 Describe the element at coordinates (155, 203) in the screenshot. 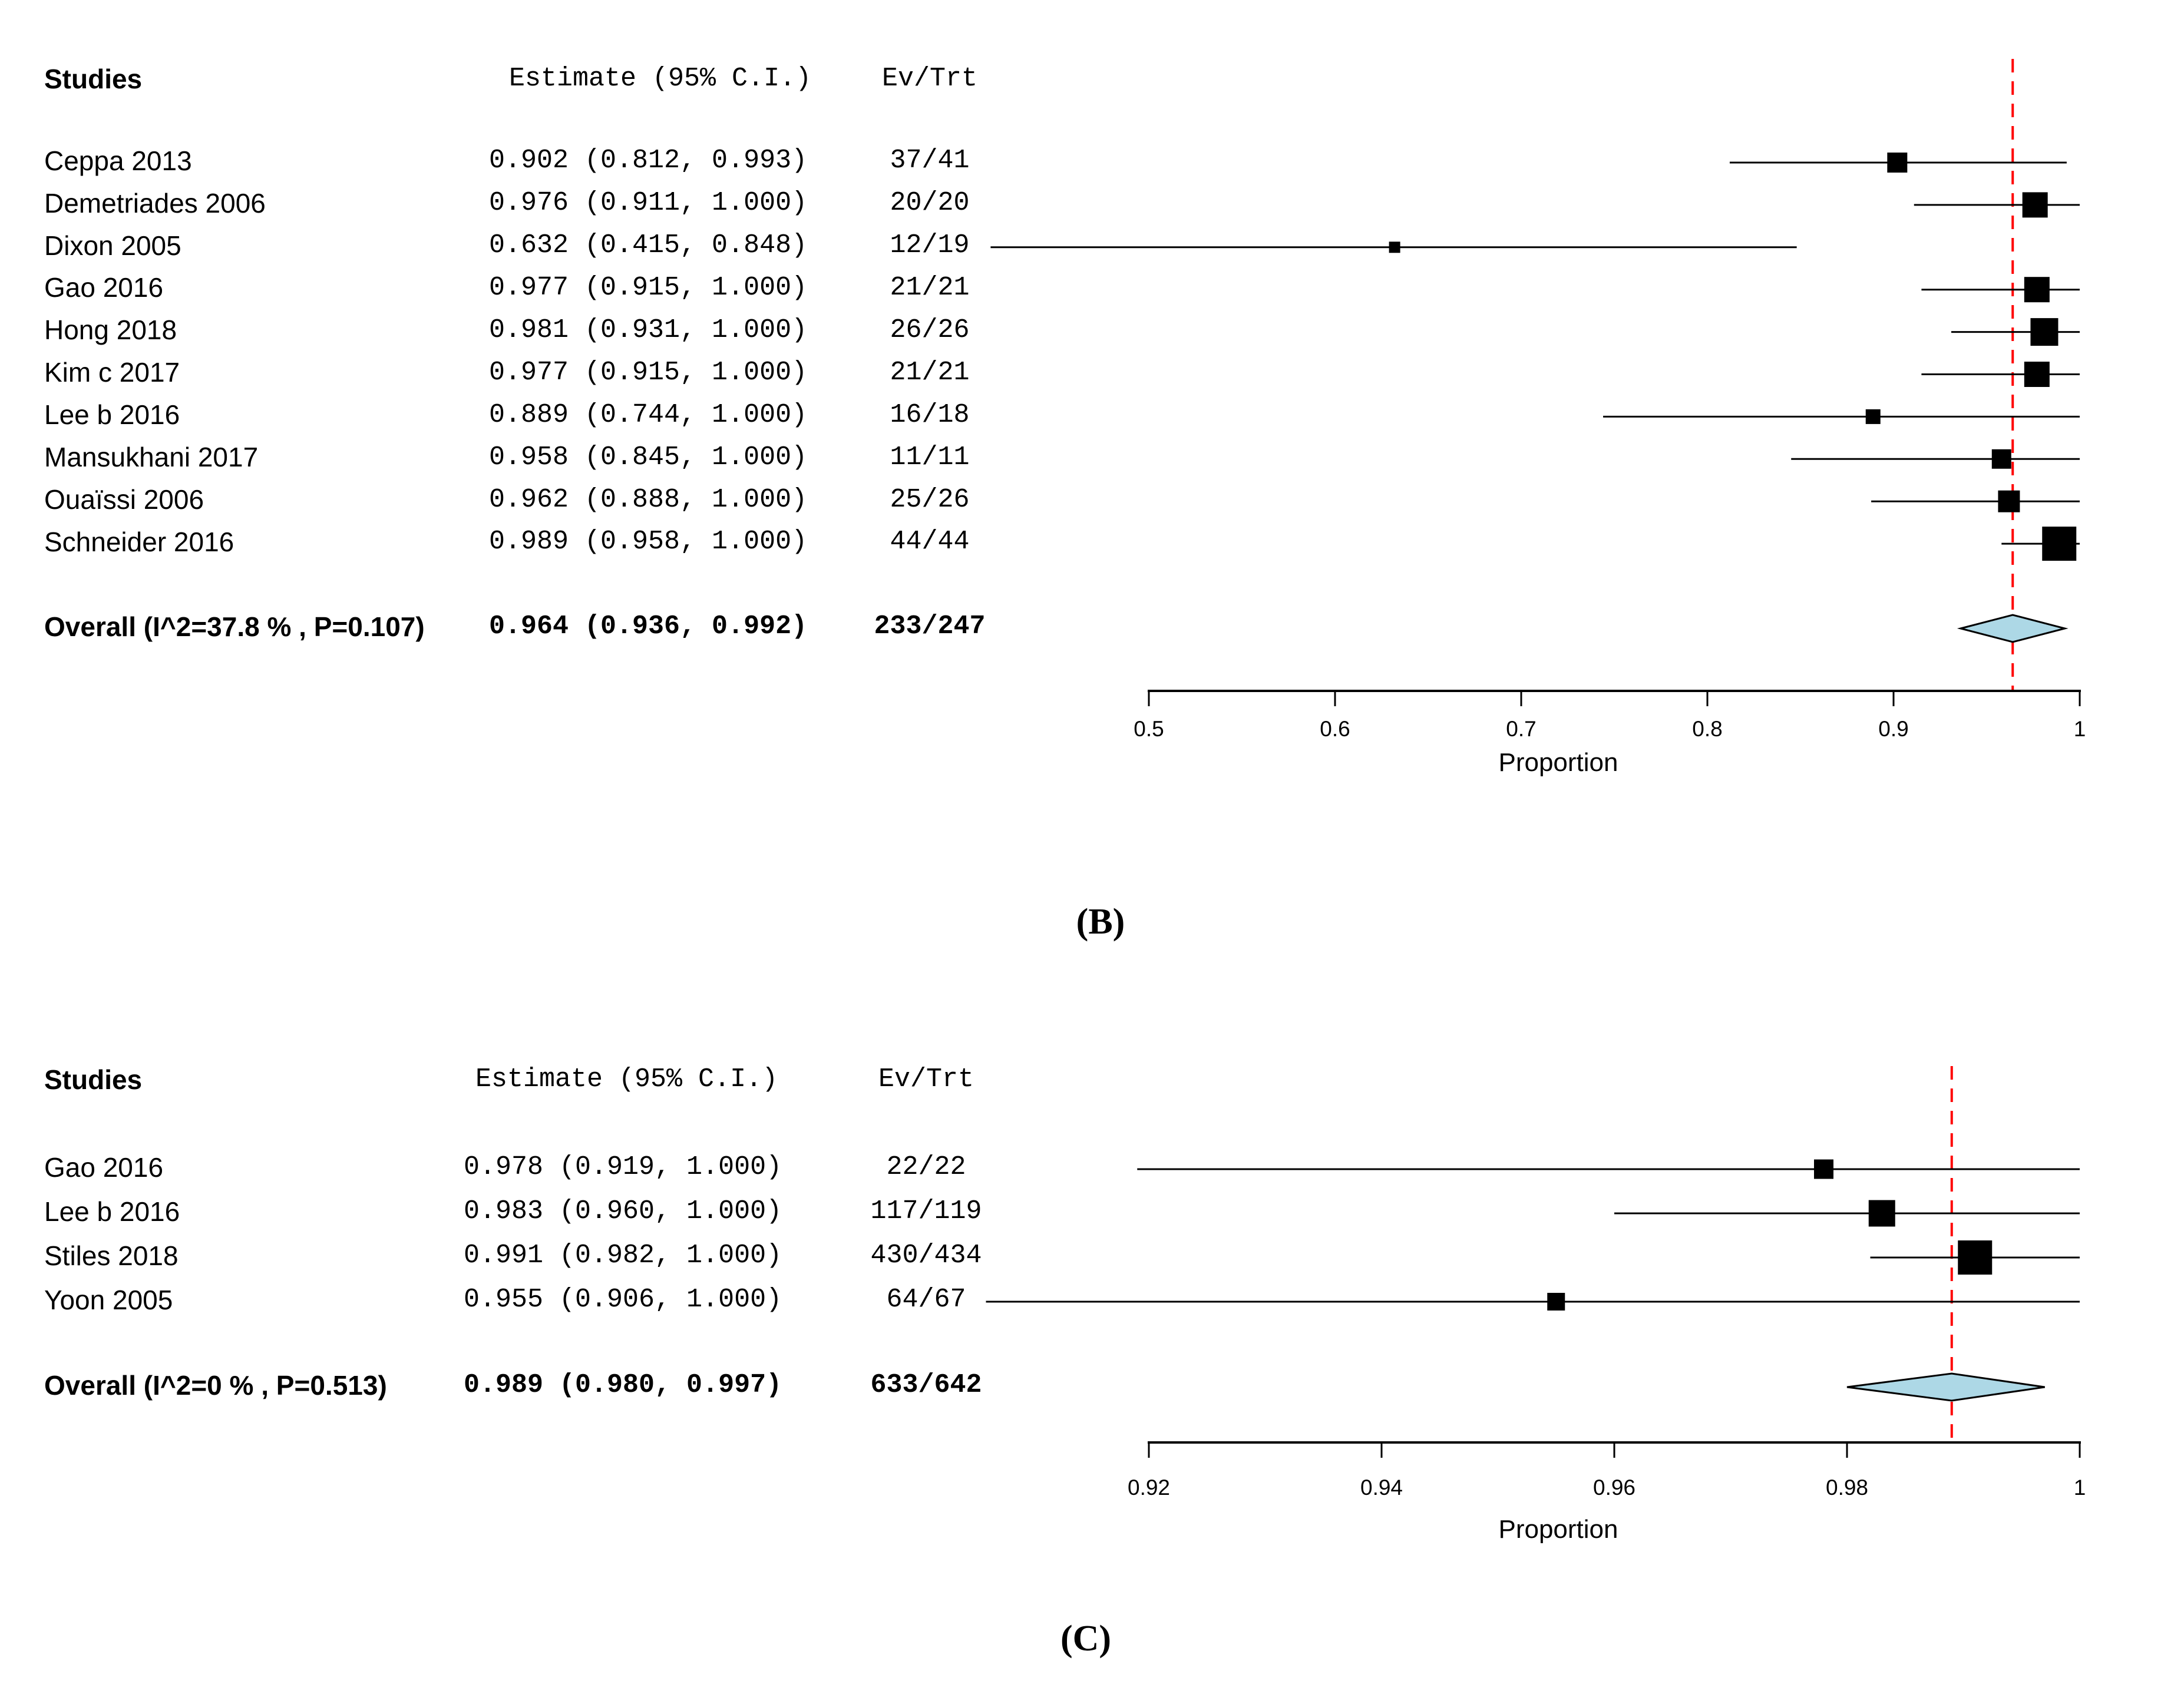

I see `study-label: Demetriades 2006` at that location.